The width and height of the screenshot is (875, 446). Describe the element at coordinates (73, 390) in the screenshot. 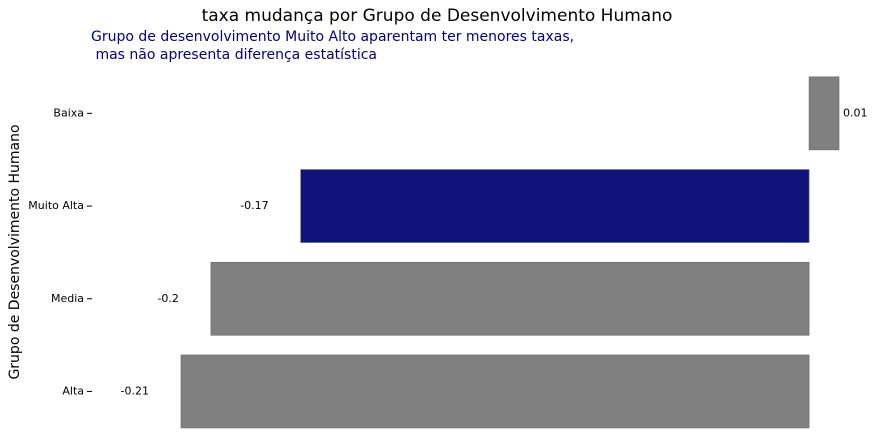

I see `y-tick-label: Alta` at that location.